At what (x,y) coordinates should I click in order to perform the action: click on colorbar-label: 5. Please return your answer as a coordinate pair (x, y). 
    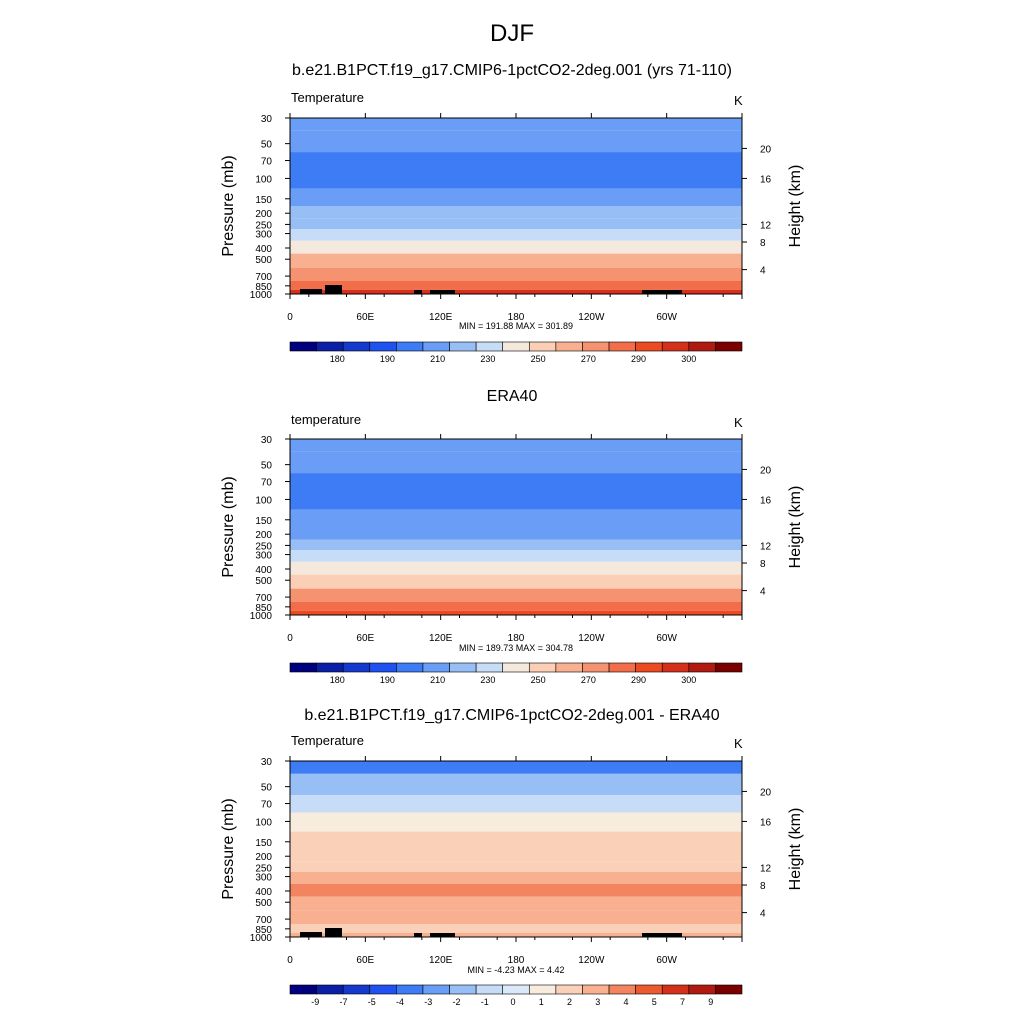
    Looking at the image, I should click on (654, 1002).